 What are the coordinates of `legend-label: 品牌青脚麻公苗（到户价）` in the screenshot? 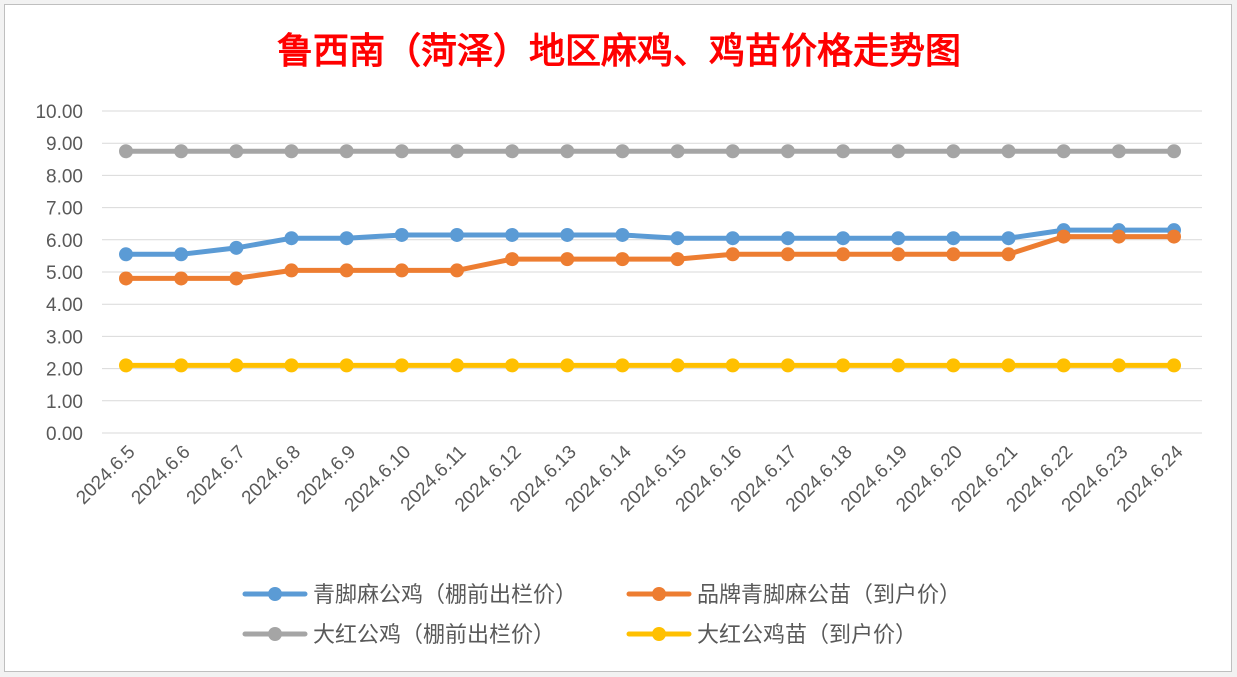 It's located at (829, 595).